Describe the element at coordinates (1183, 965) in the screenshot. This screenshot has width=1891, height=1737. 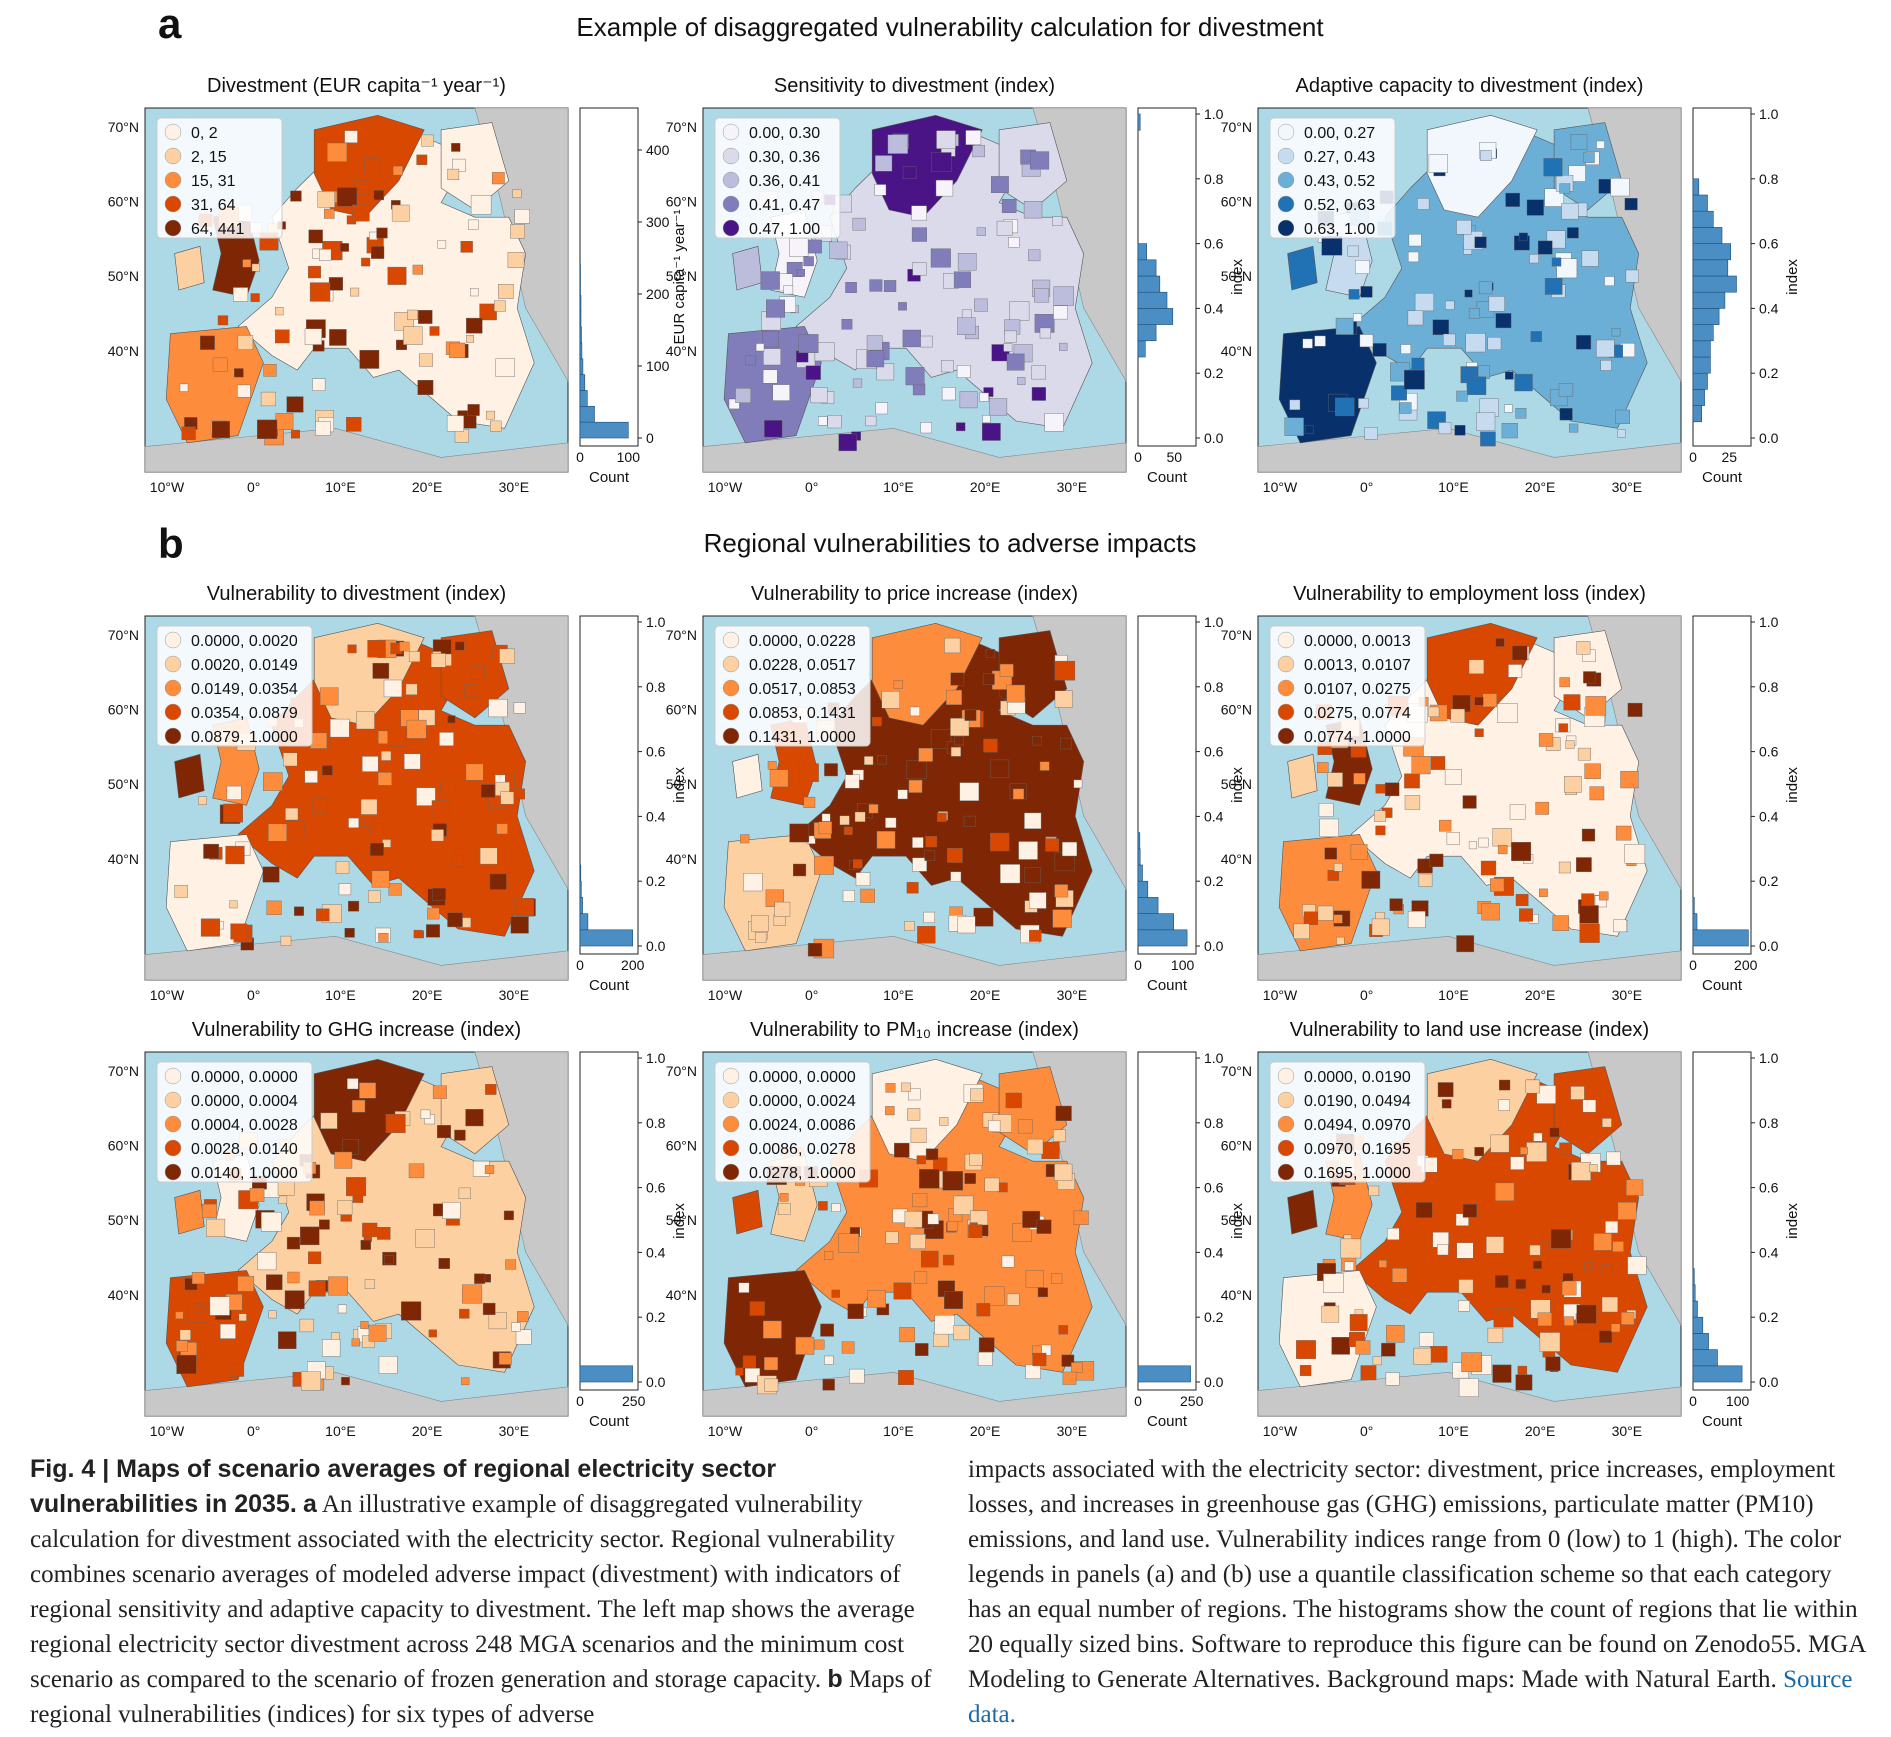
I see `hist-xtick-label: 100` at that location.